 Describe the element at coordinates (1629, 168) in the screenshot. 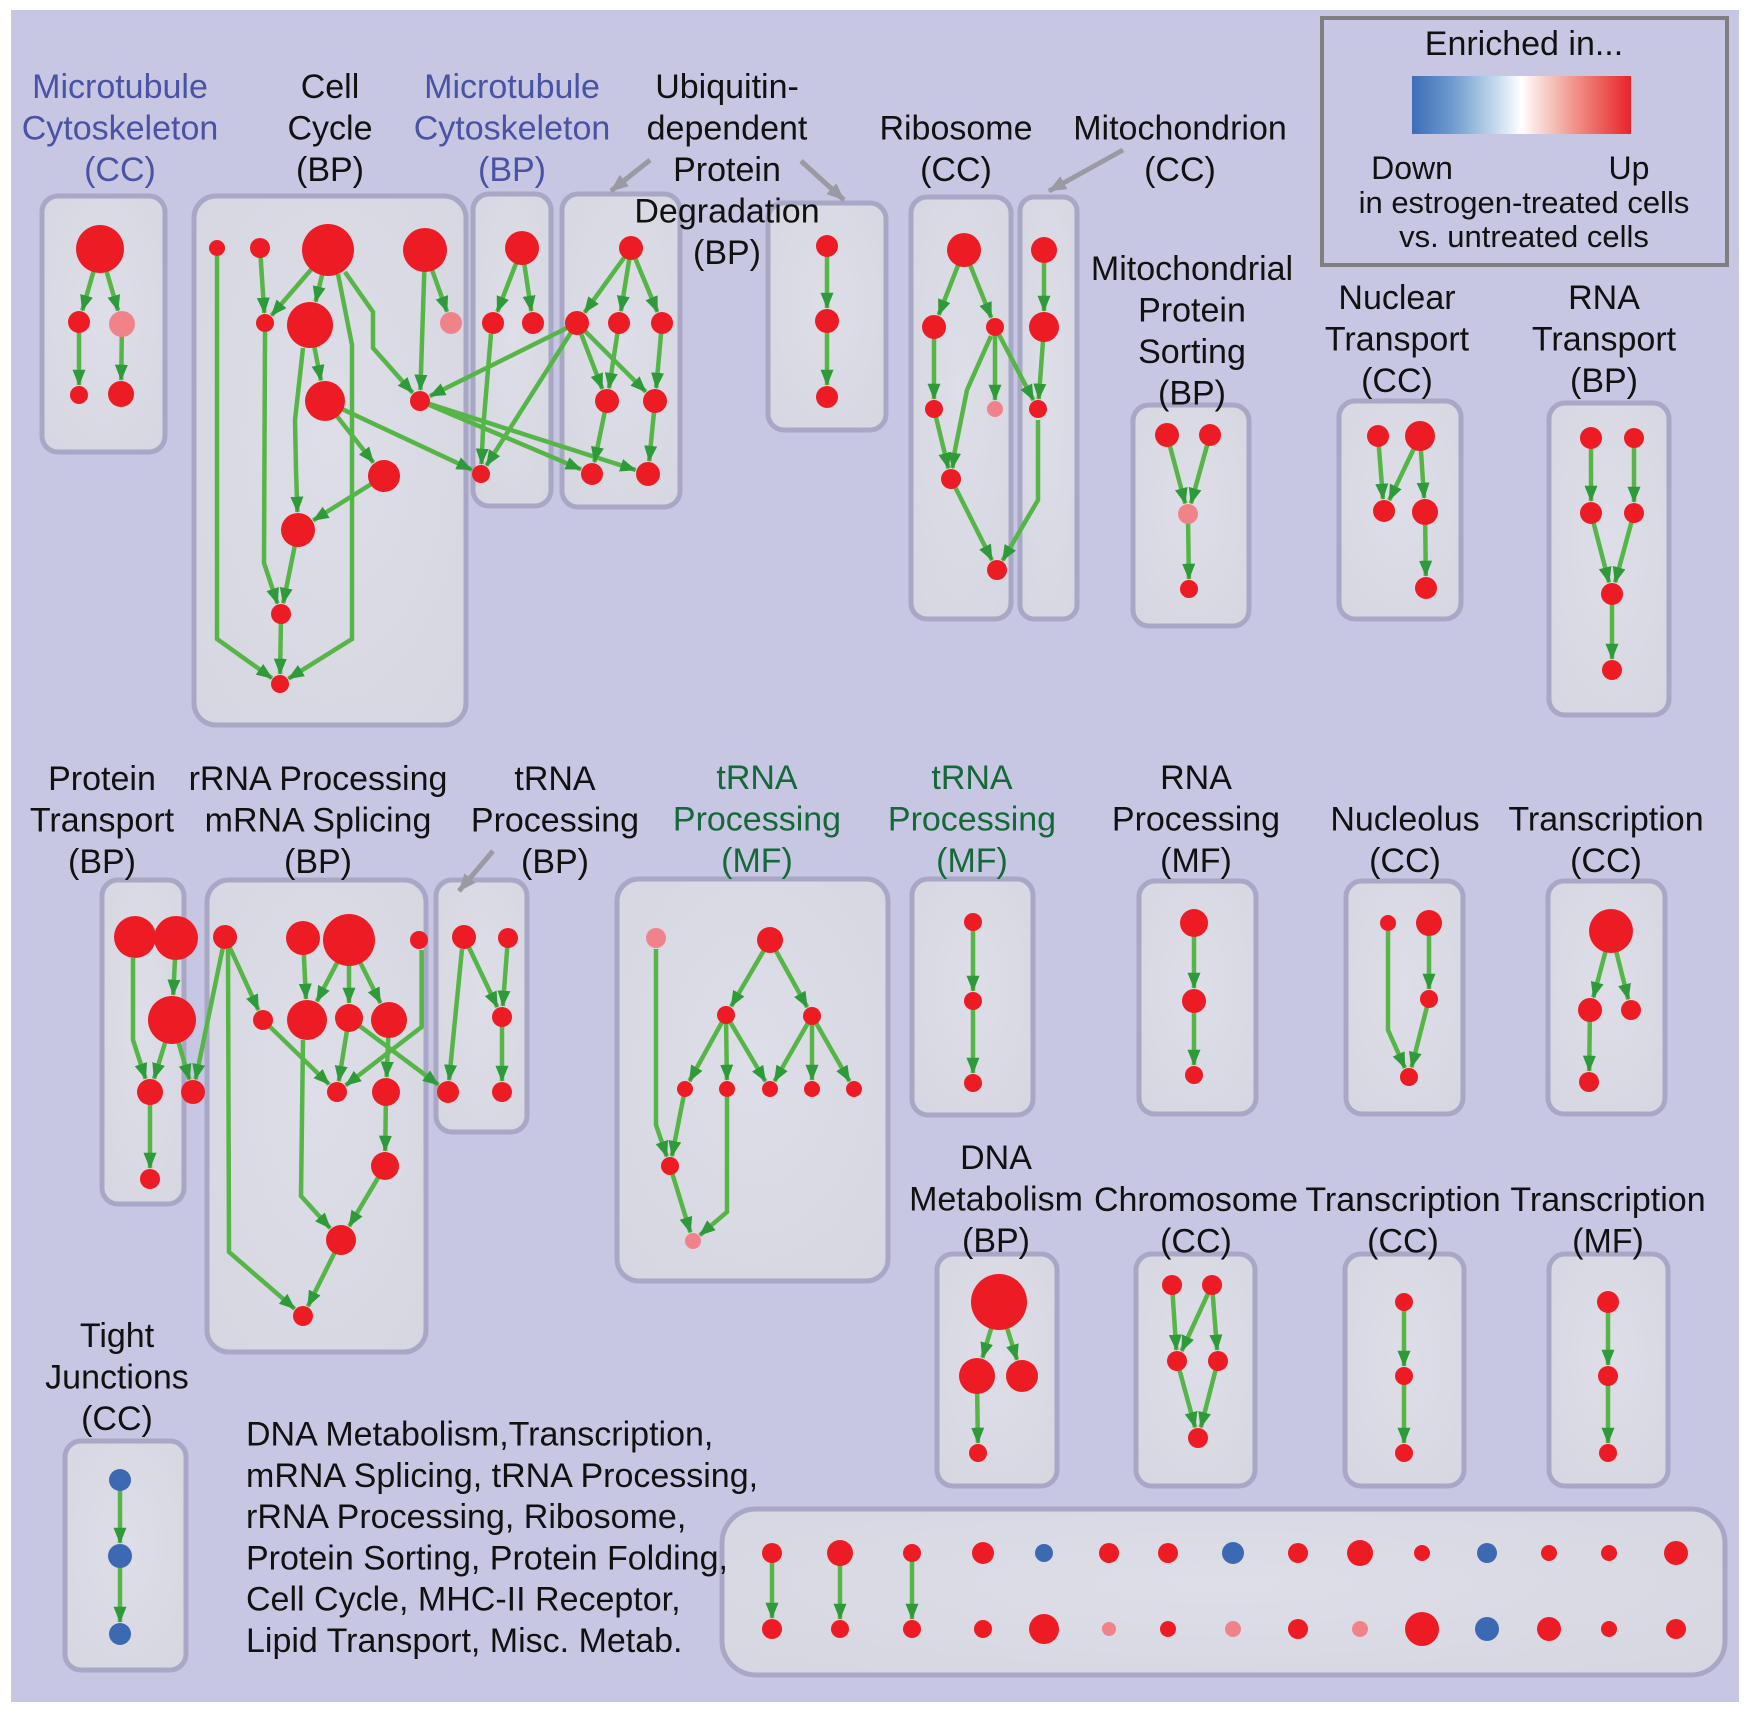

I see `svg-text: Up` at that location.